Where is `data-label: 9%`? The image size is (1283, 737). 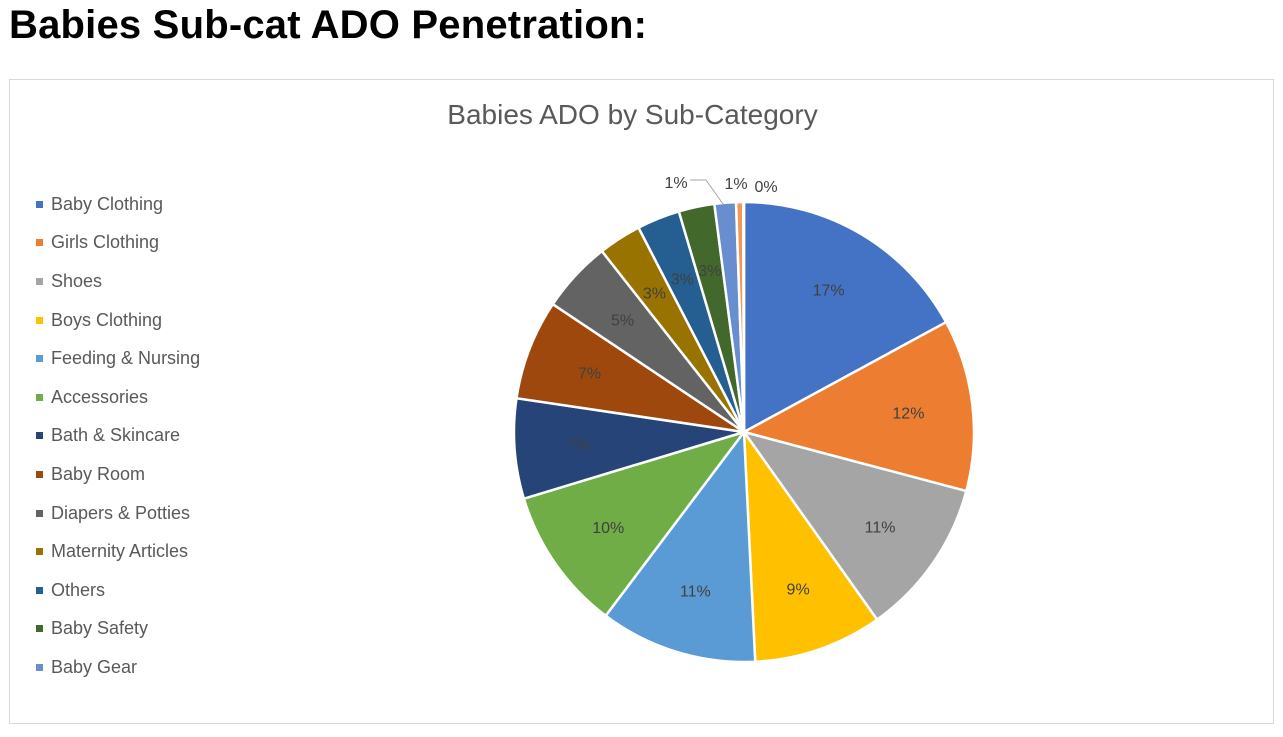 data-label: 9% is located at coordinates (798, 590).